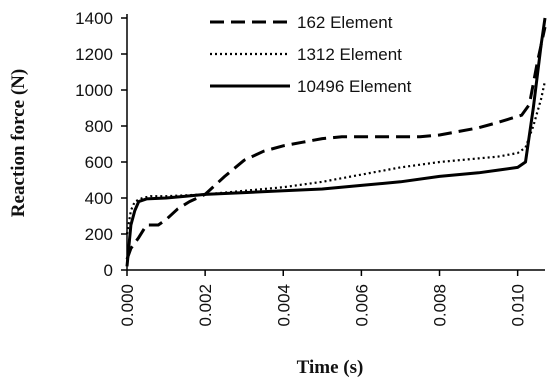  I want to click on y-tick-label: 200, so click(99, 234).